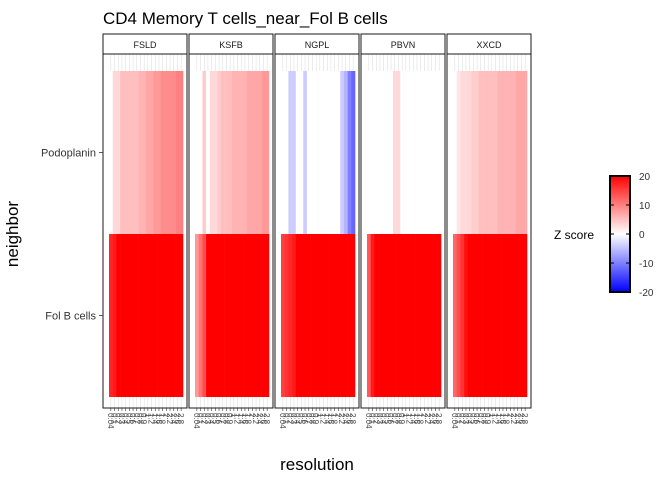 The image size is (672, 480). I want to click on x-tick-label: 0.5, so click(128, 419).